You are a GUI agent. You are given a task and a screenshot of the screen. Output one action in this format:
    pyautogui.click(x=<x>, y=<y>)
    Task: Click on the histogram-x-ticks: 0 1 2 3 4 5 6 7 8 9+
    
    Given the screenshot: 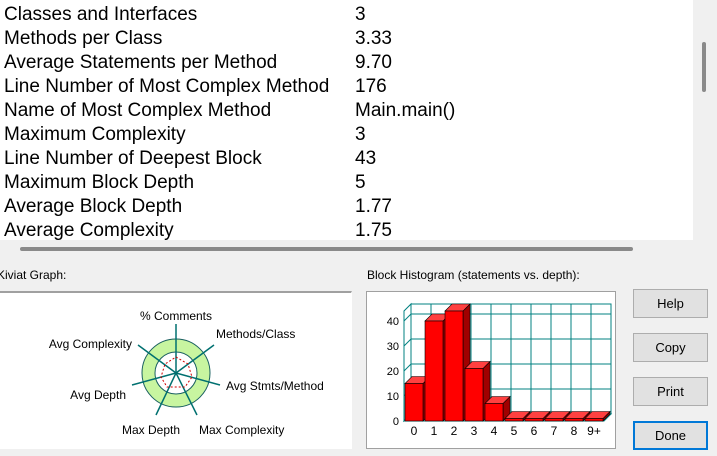 What is the action you would take?
    pyautogui.click(x=506, y=431)
    